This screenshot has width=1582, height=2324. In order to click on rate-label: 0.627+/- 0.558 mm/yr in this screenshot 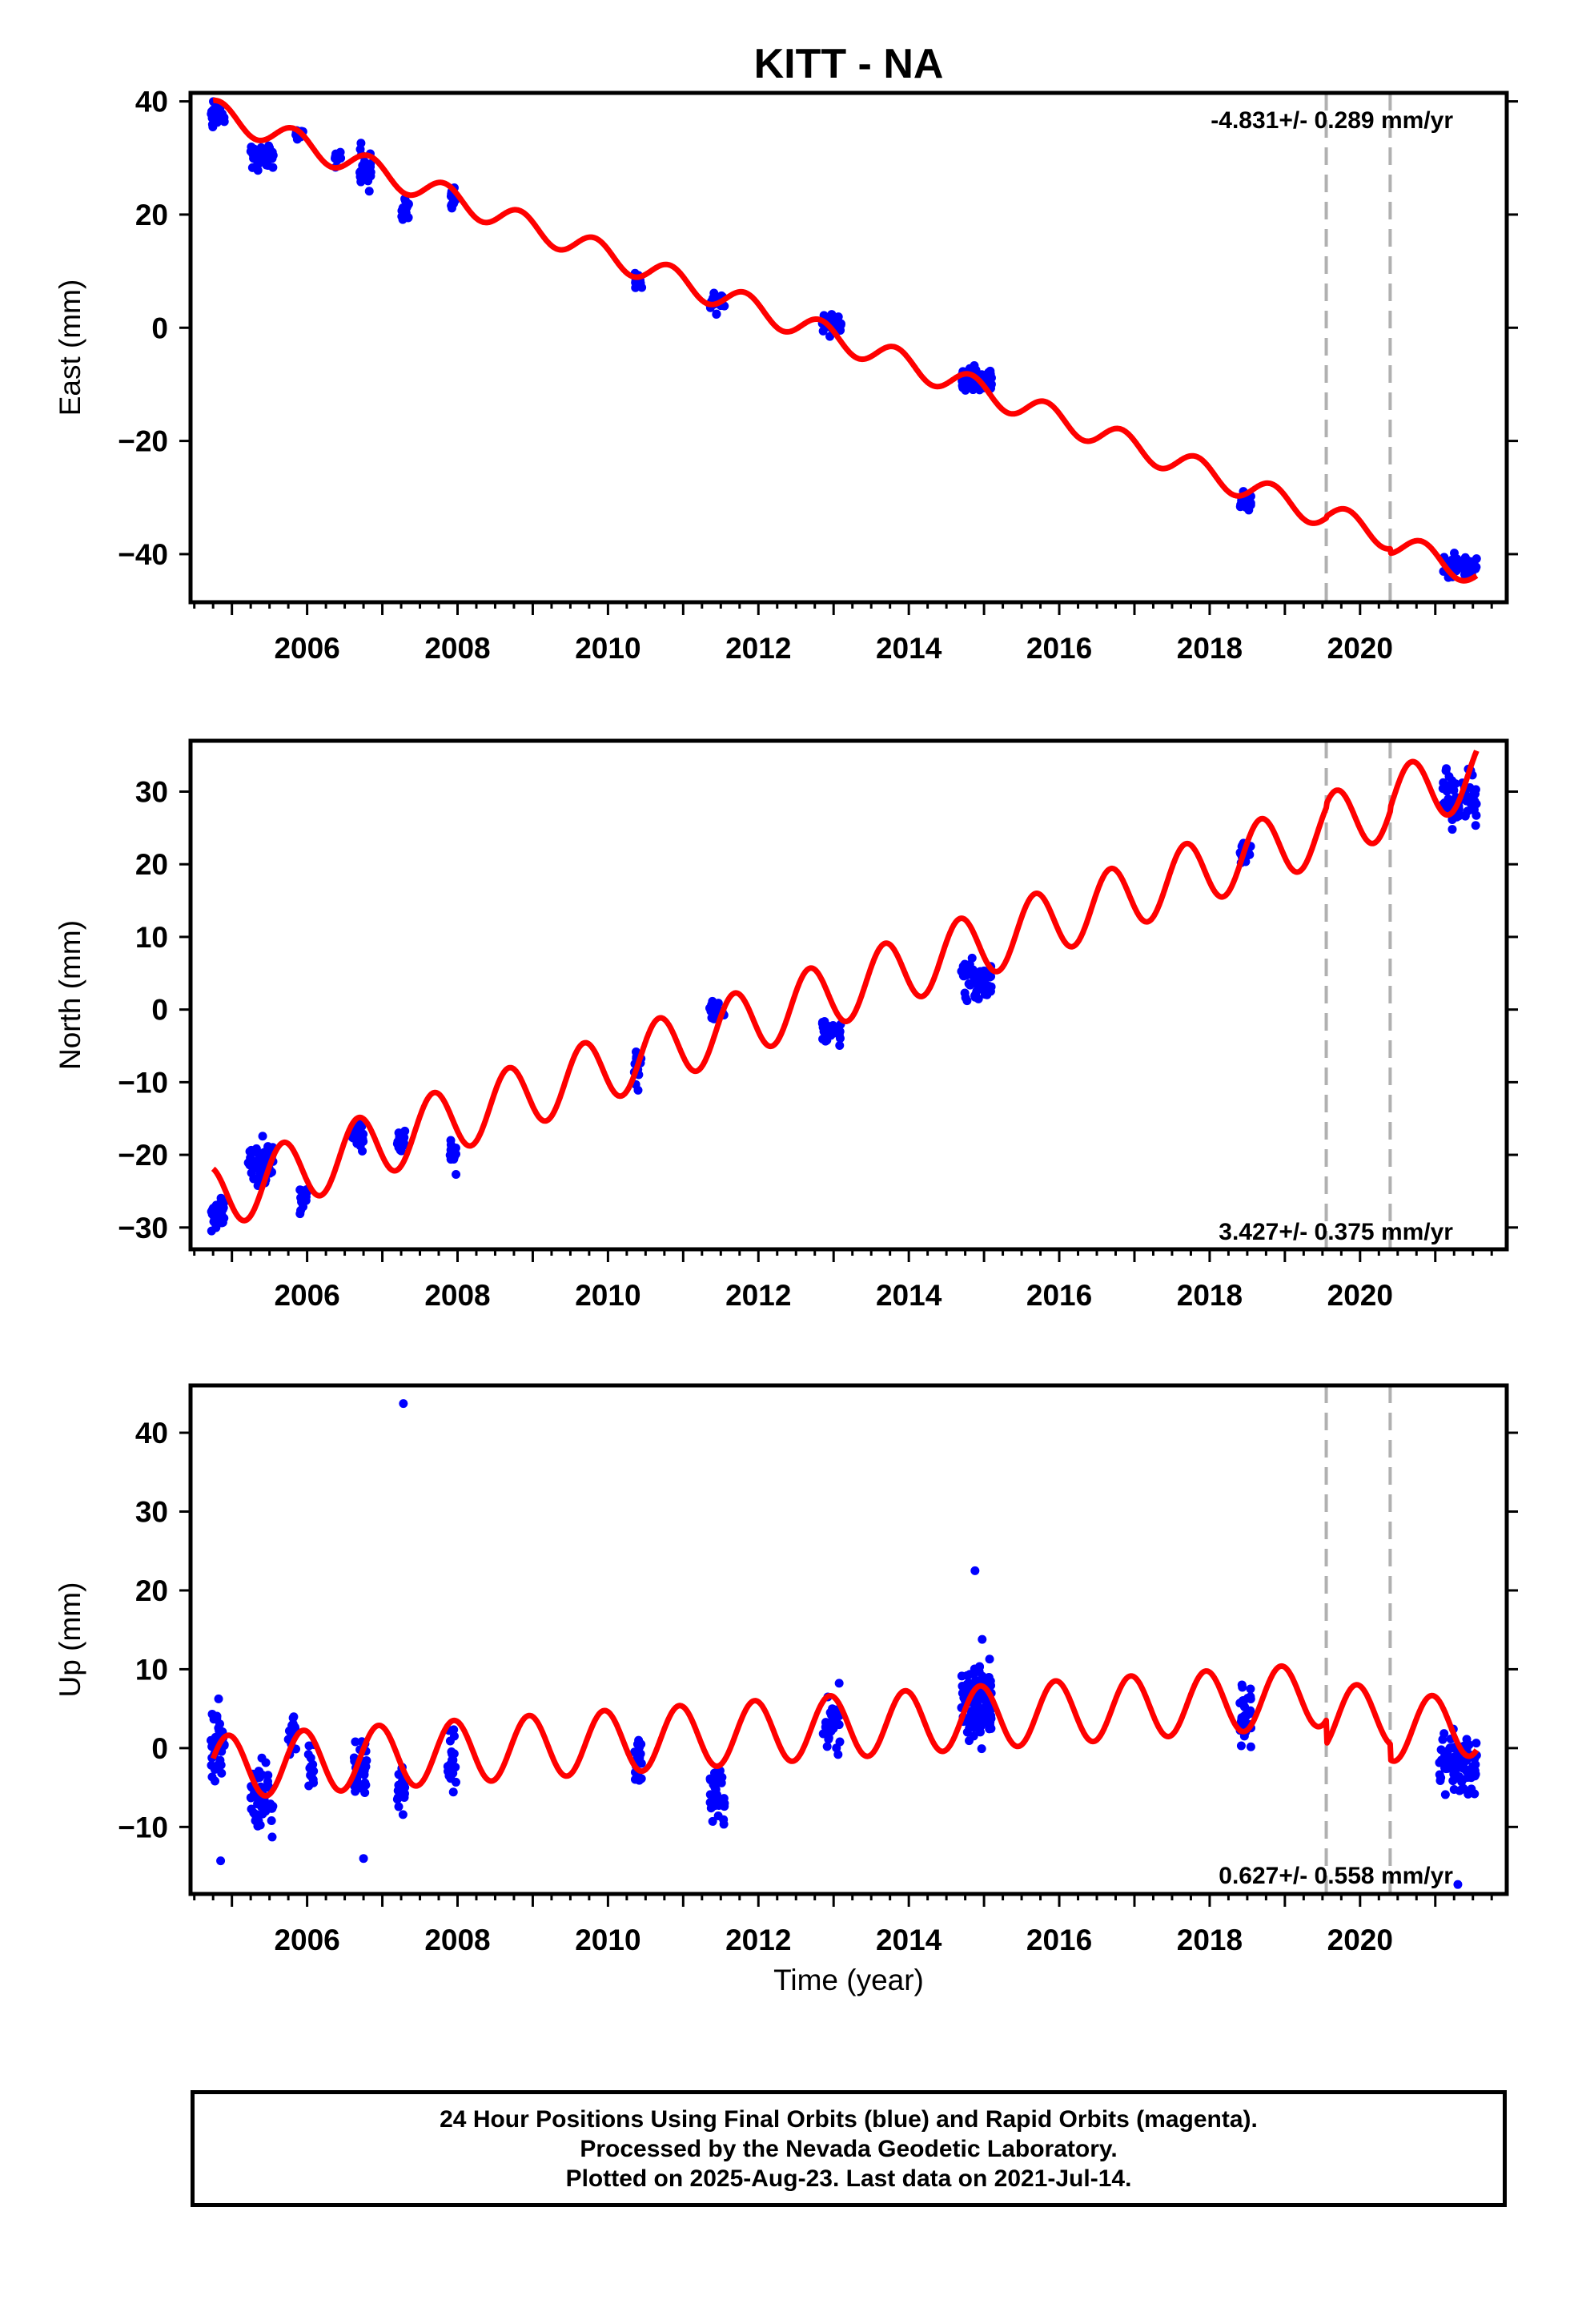, I will do `click(1336, 1876)`.